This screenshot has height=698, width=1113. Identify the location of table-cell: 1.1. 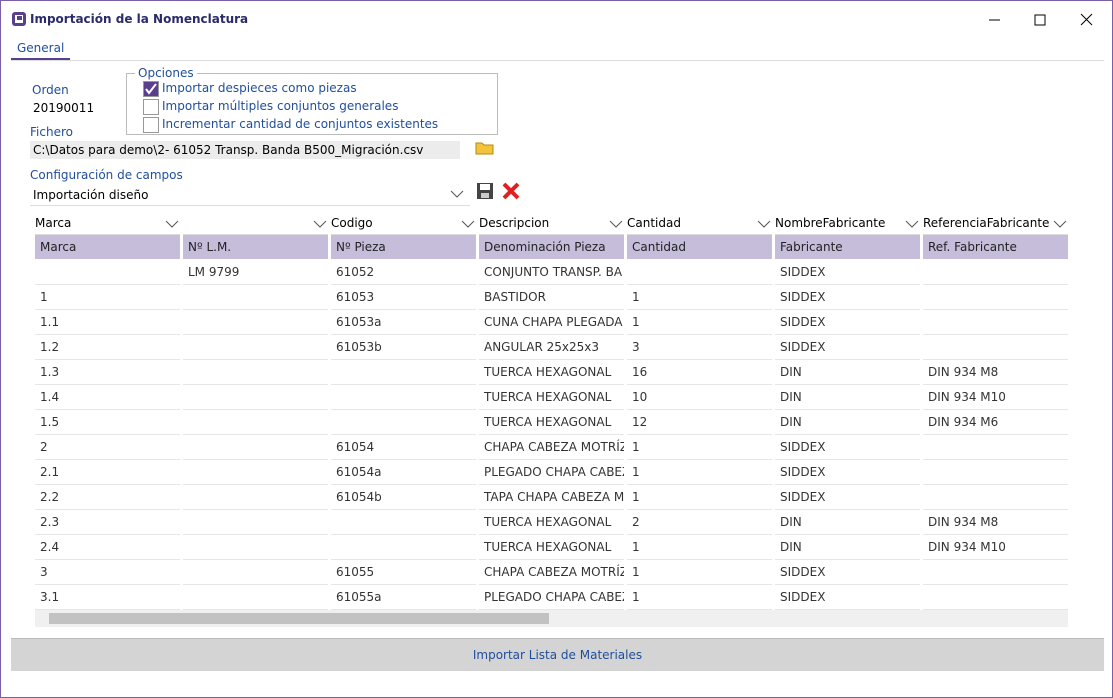
(107, 322).